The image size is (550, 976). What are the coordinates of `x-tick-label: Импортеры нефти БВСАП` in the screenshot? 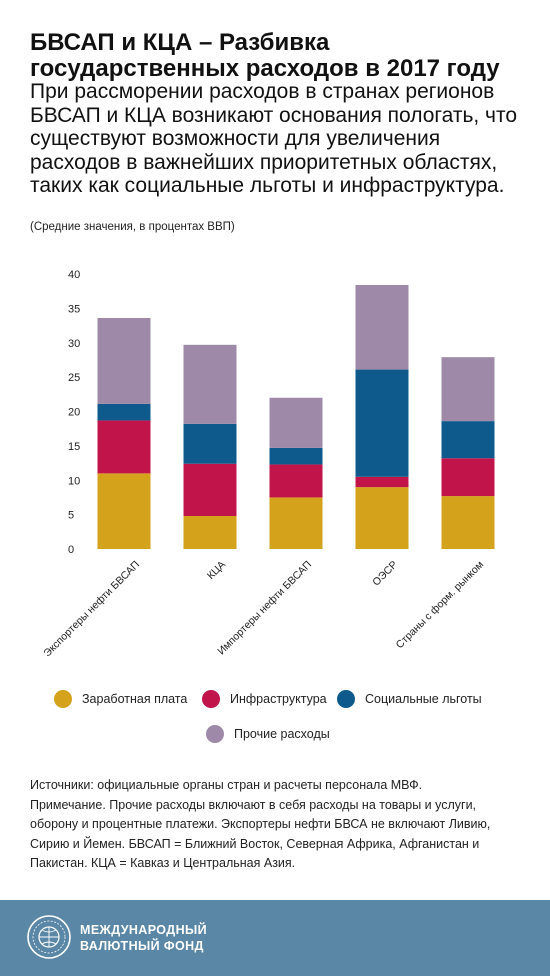 It's located at (264, 608).